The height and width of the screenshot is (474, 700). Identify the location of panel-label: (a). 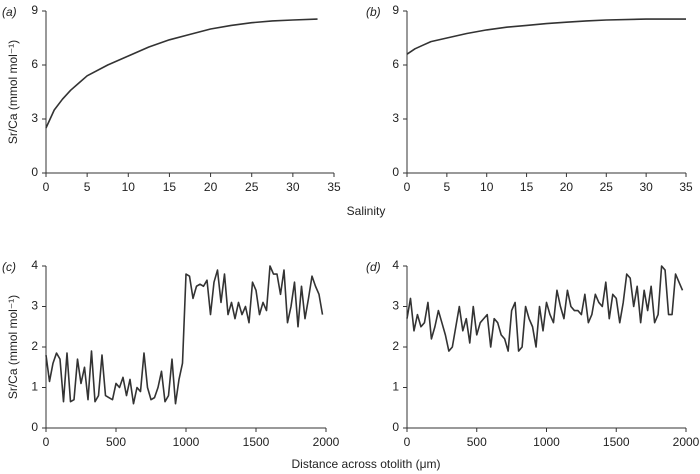
(9, 12).